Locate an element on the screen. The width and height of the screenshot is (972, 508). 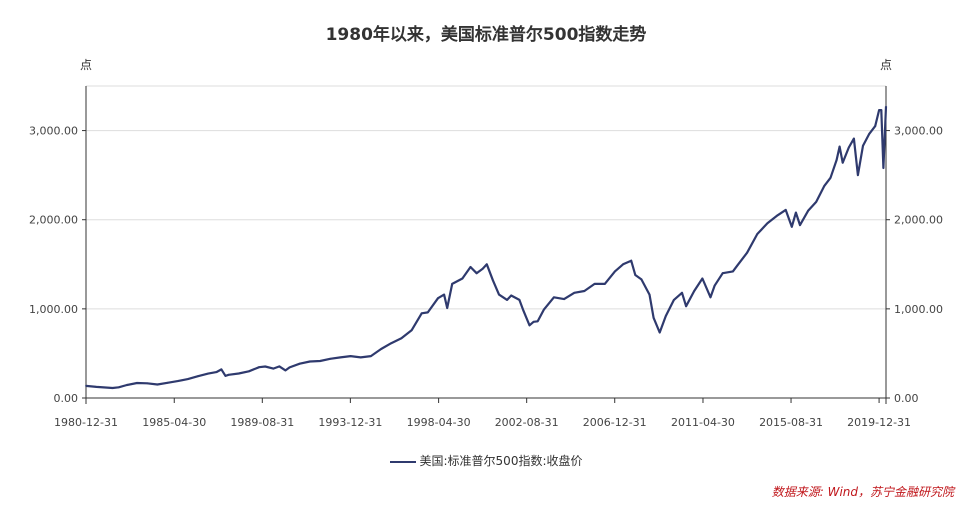
legend: 美国:标准普尔500指数:收盘价 is located at coordinates (486, 460).